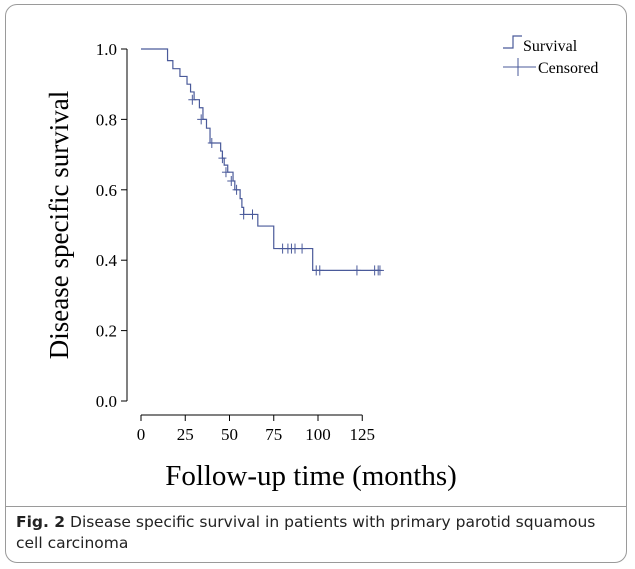 This screenshot has width=635, height=569. I want to click on x-tick-label: 0, so click(141, 434).